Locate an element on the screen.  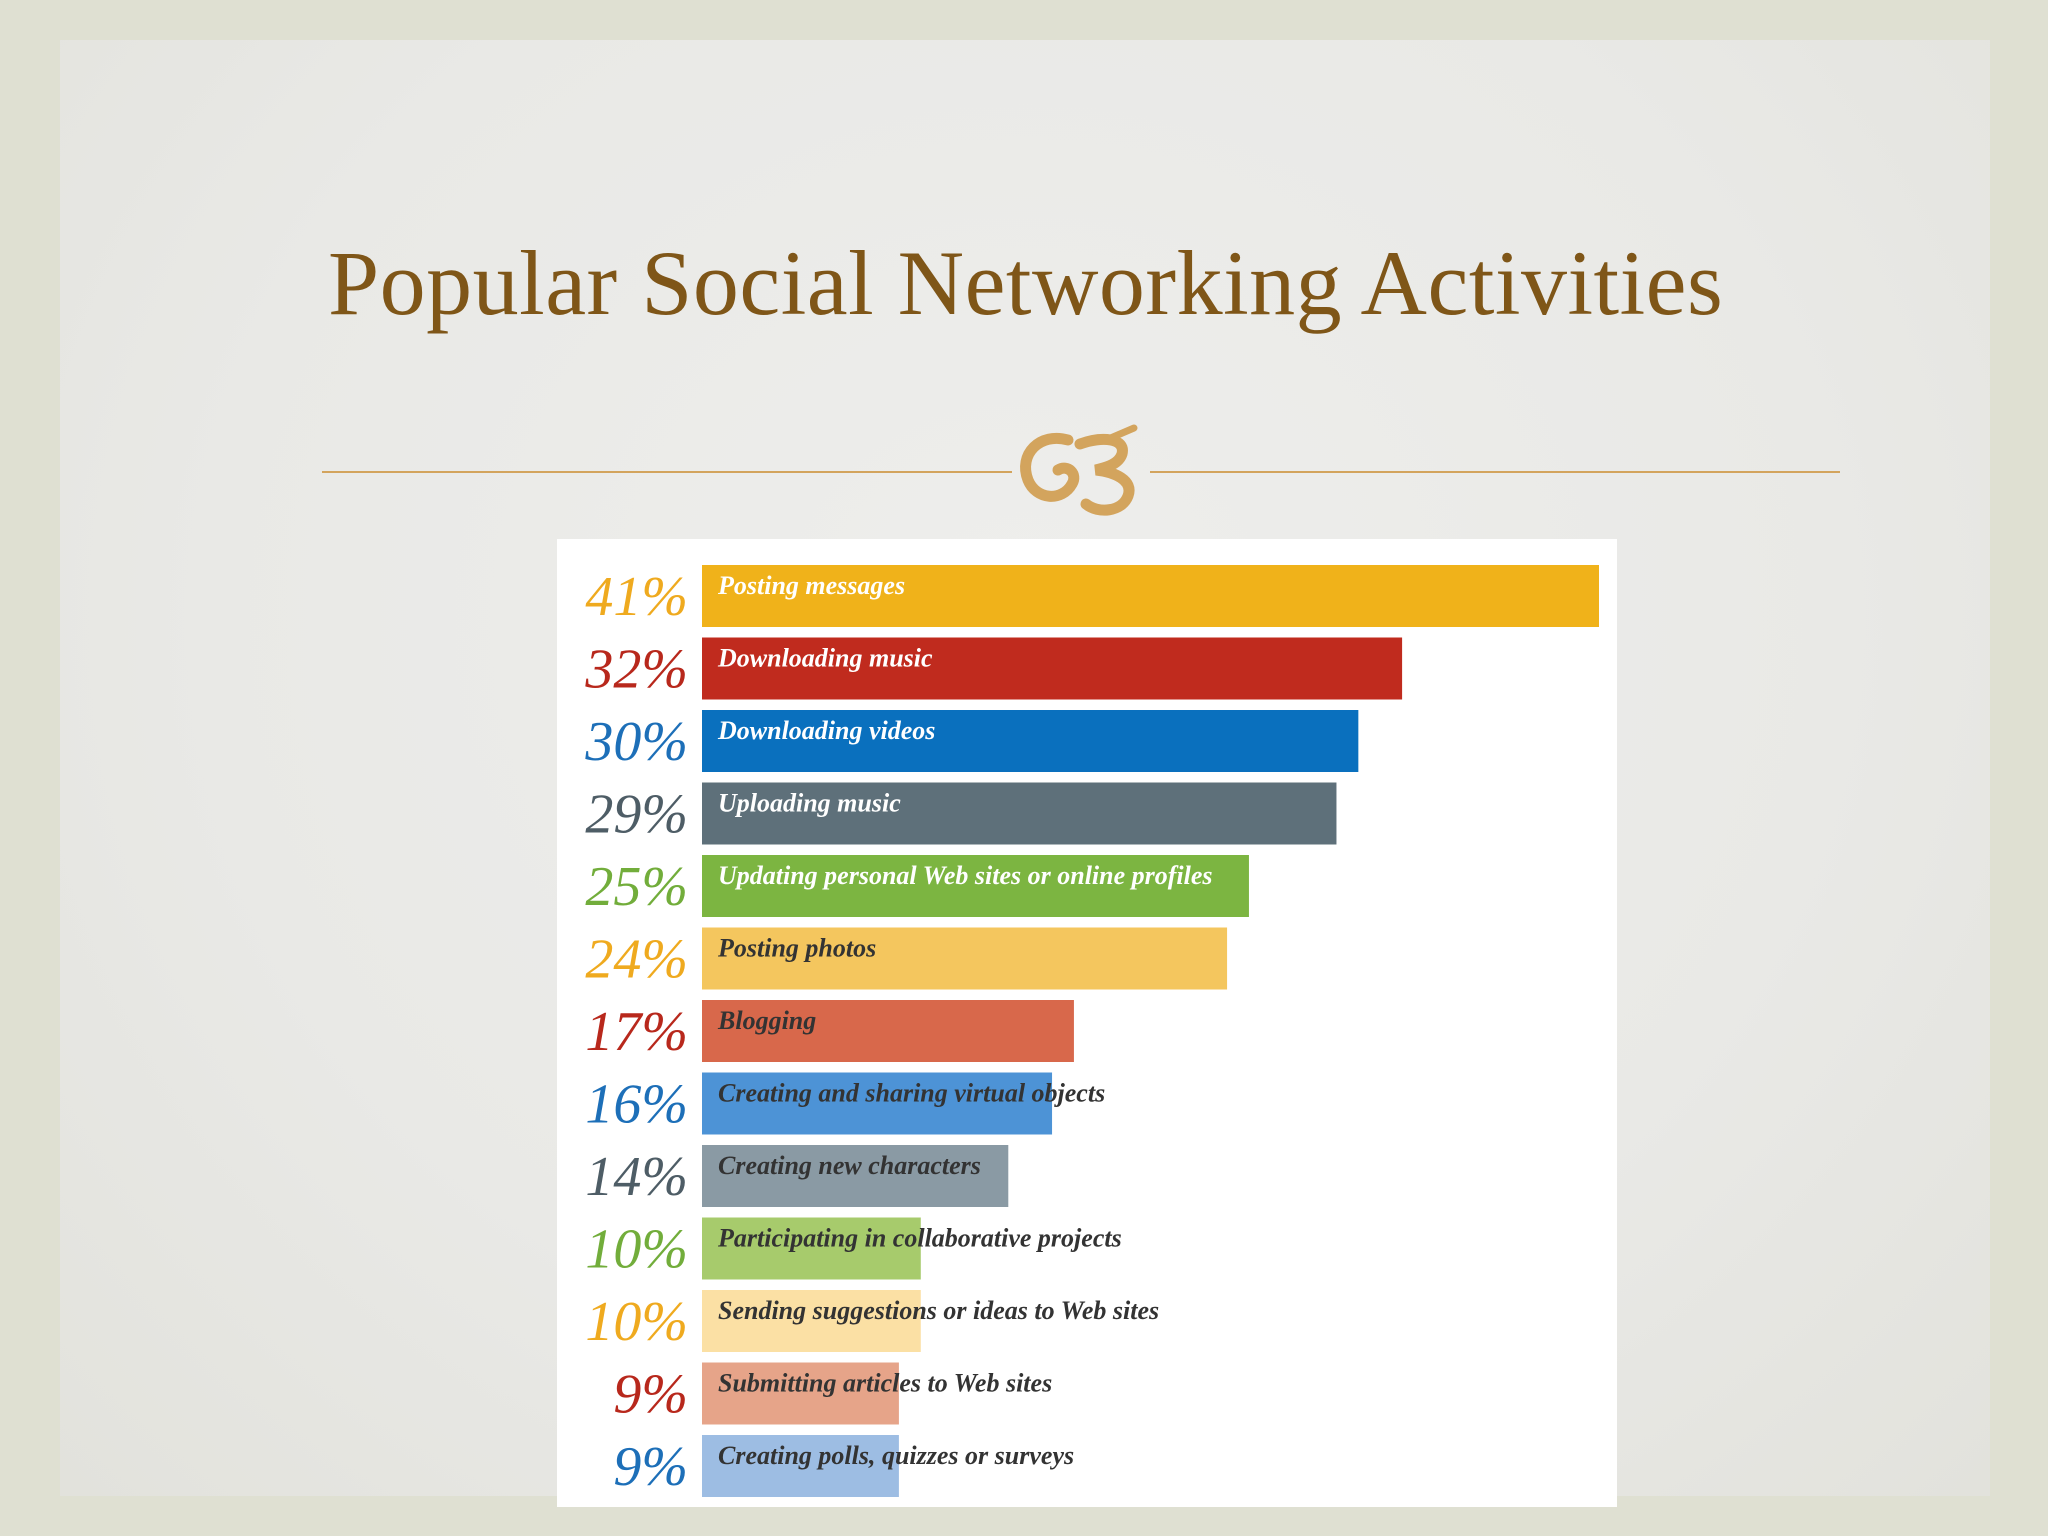
category-label-10: Participating in collaborative projects is located at coordinates (919, 1238).